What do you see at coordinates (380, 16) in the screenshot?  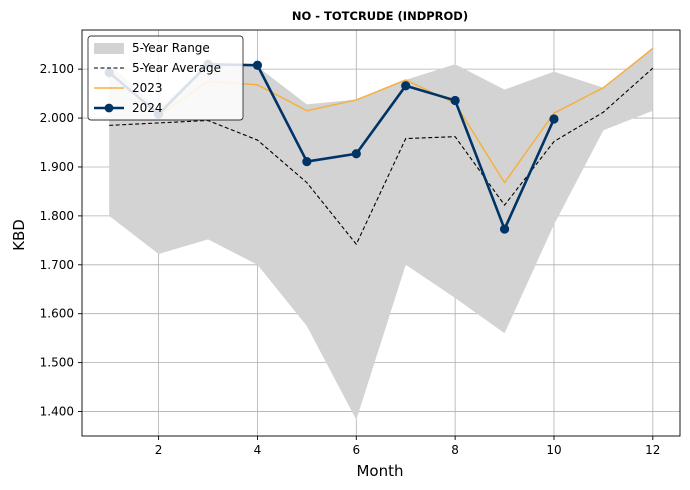 I see `chart-title: NO - TOTCRUDE (INDPROD)` at bounding box center [380, 16].